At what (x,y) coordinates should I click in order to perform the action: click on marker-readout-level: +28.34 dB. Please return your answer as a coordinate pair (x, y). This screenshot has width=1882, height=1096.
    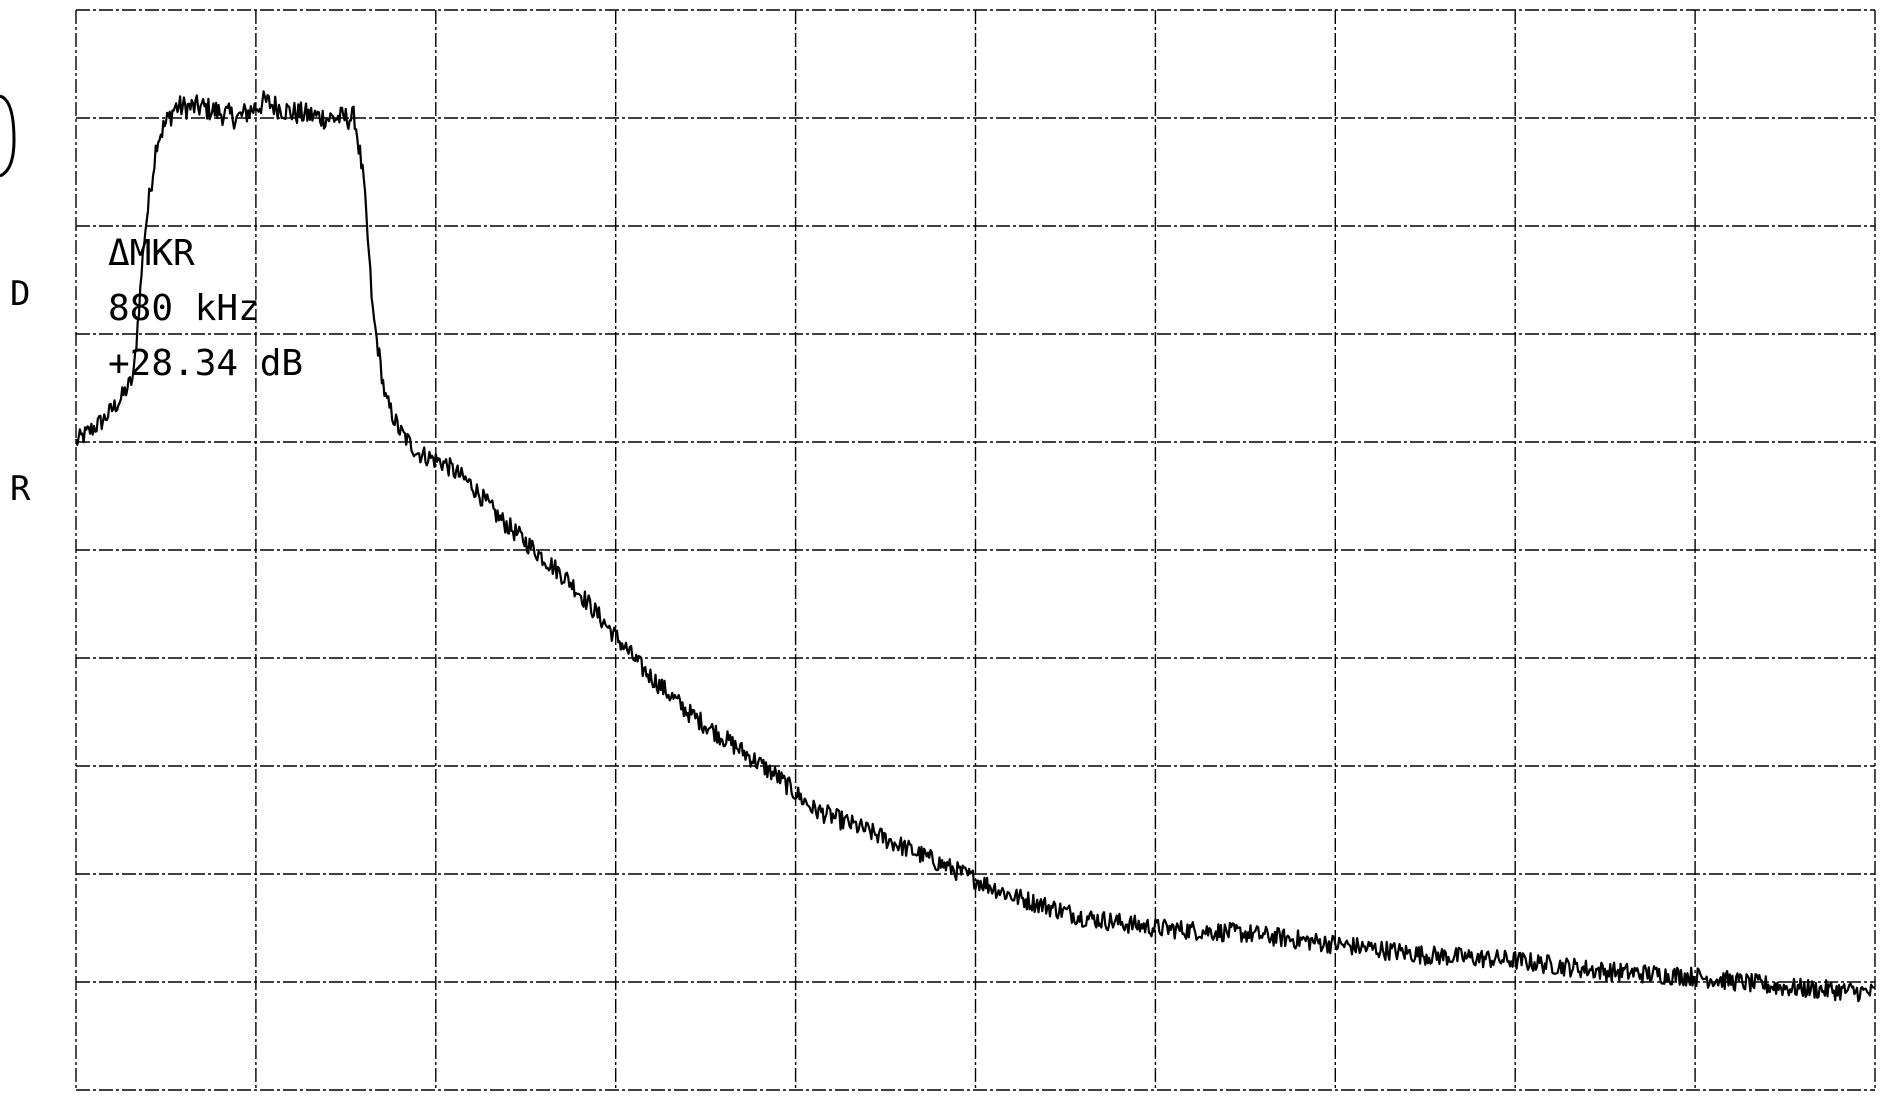
    Looking at the image, I should click on (205, 363).